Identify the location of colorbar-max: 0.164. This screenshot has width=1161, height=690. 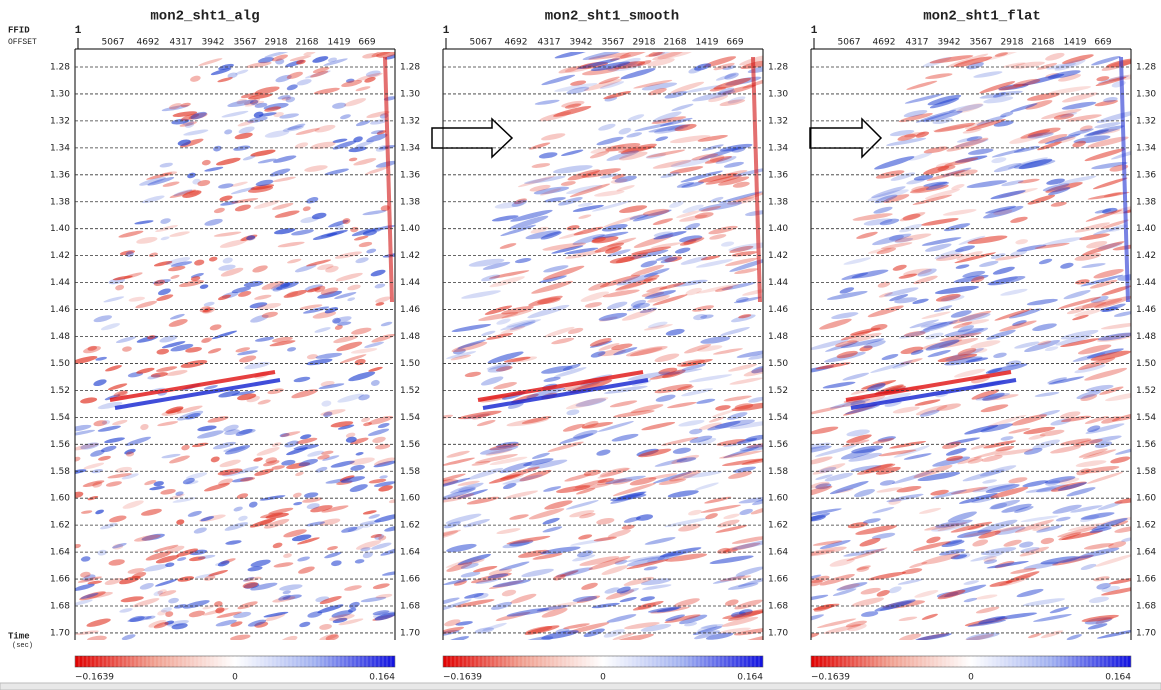
(750, 678).